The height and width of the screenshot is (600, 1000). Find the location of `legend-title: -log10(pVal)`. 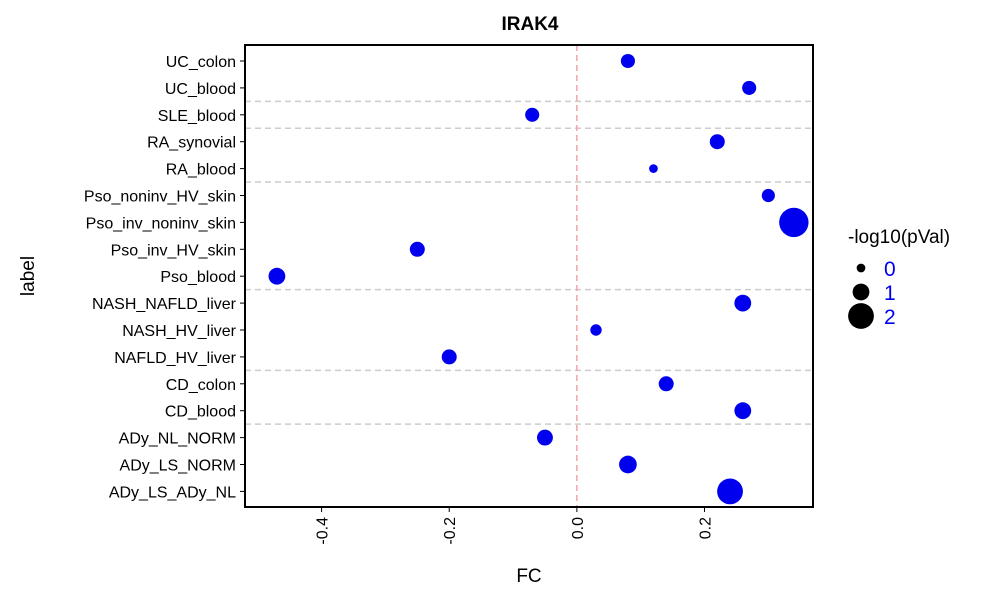

legend-title: -log10(pVal) is located at coordinates (899, 237).